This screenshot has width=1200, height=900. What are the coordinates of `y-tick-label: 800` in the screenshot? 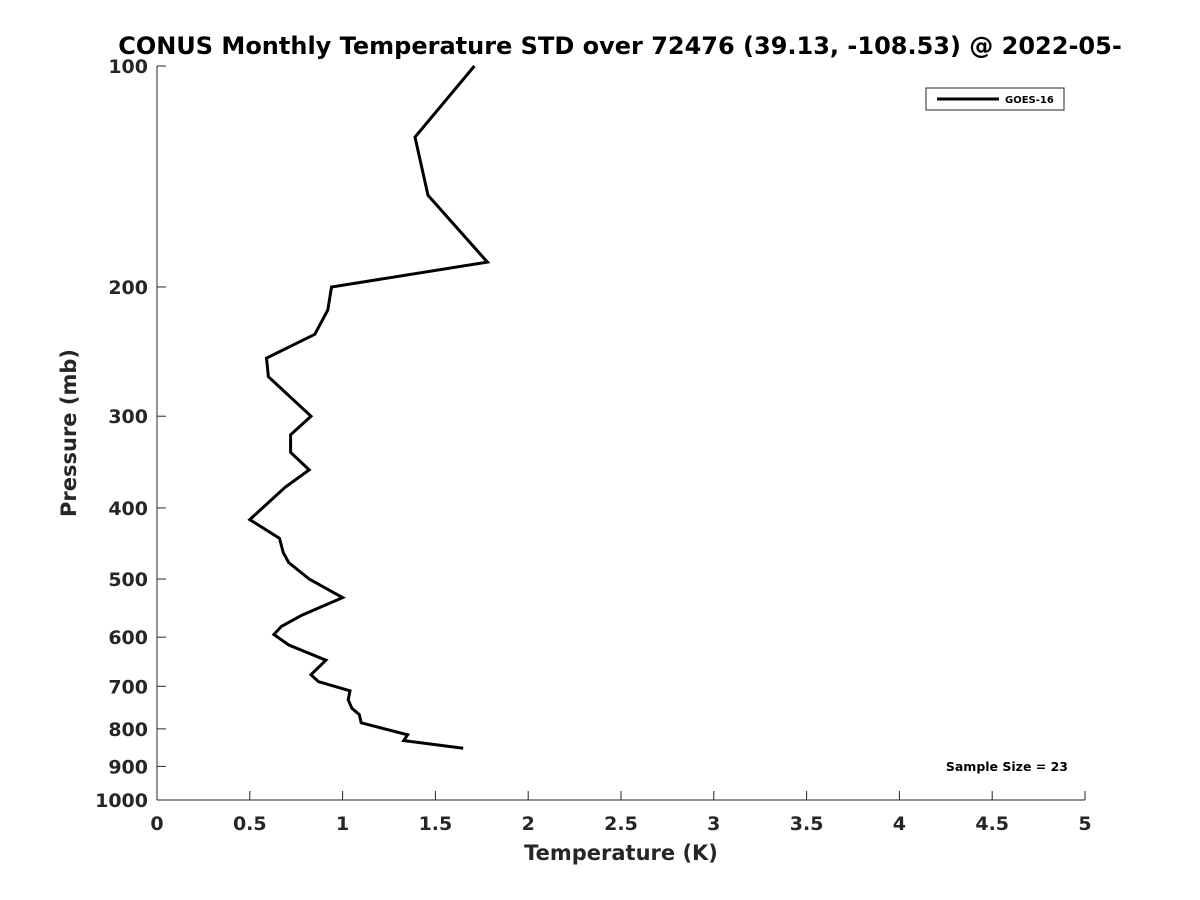 It's located at (128, 730).